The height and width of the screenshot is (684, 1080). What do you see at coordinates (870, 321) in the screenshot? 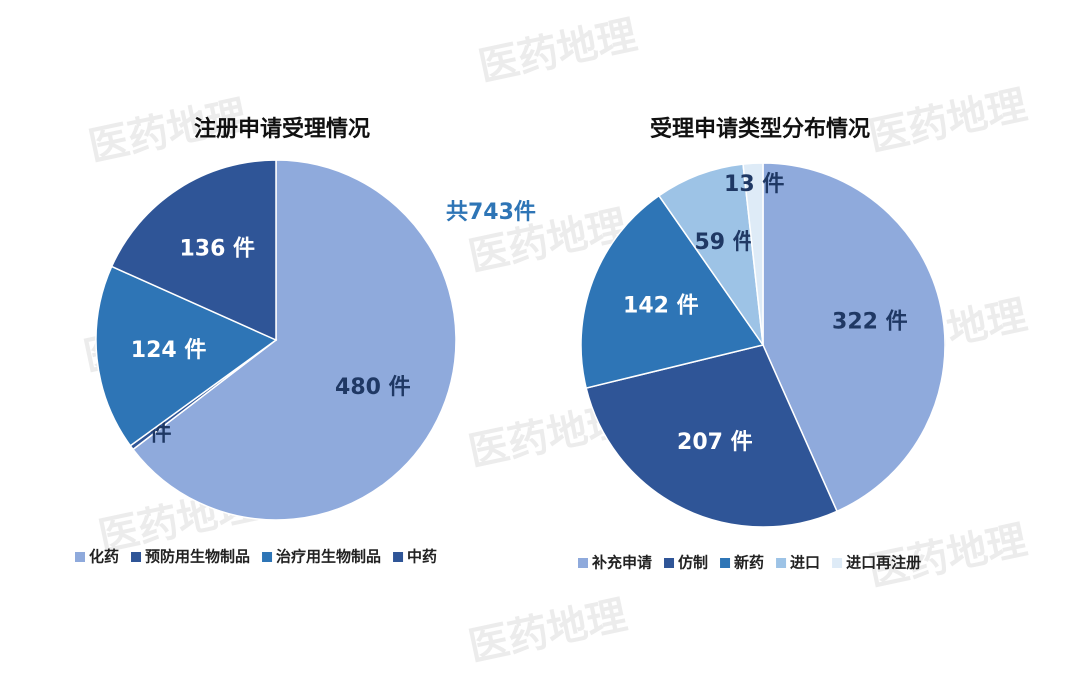
I see `data-label: 322 件` at bounding box center [870, 321].